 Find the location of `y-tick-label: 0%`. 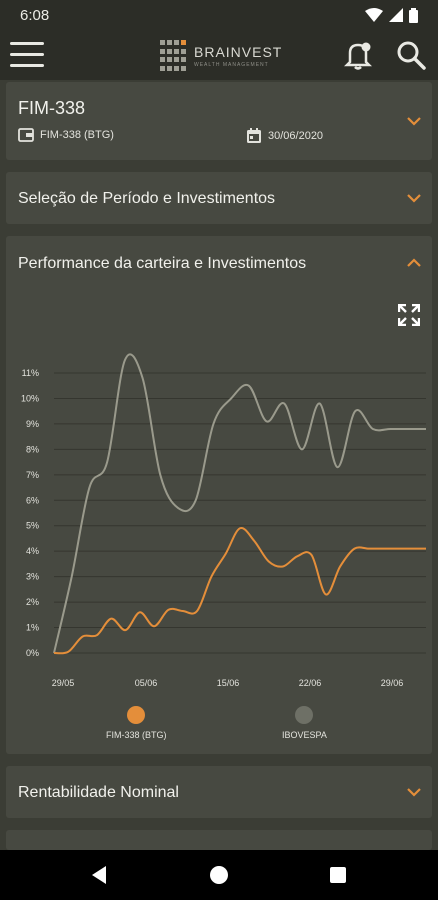

y-tick-label: 0% is located at coordinates (32, 653).